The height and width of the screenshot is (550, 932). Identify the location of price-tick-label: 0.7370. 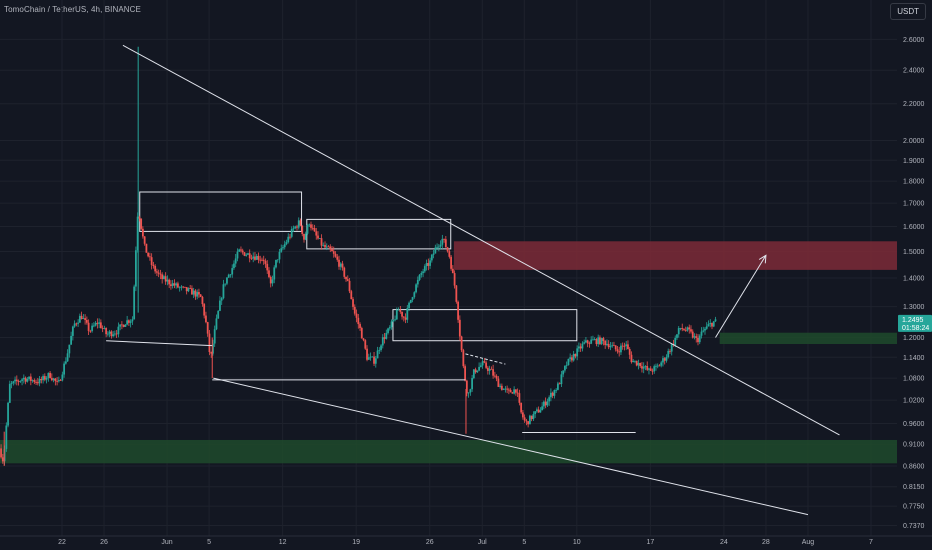
(914, 526).